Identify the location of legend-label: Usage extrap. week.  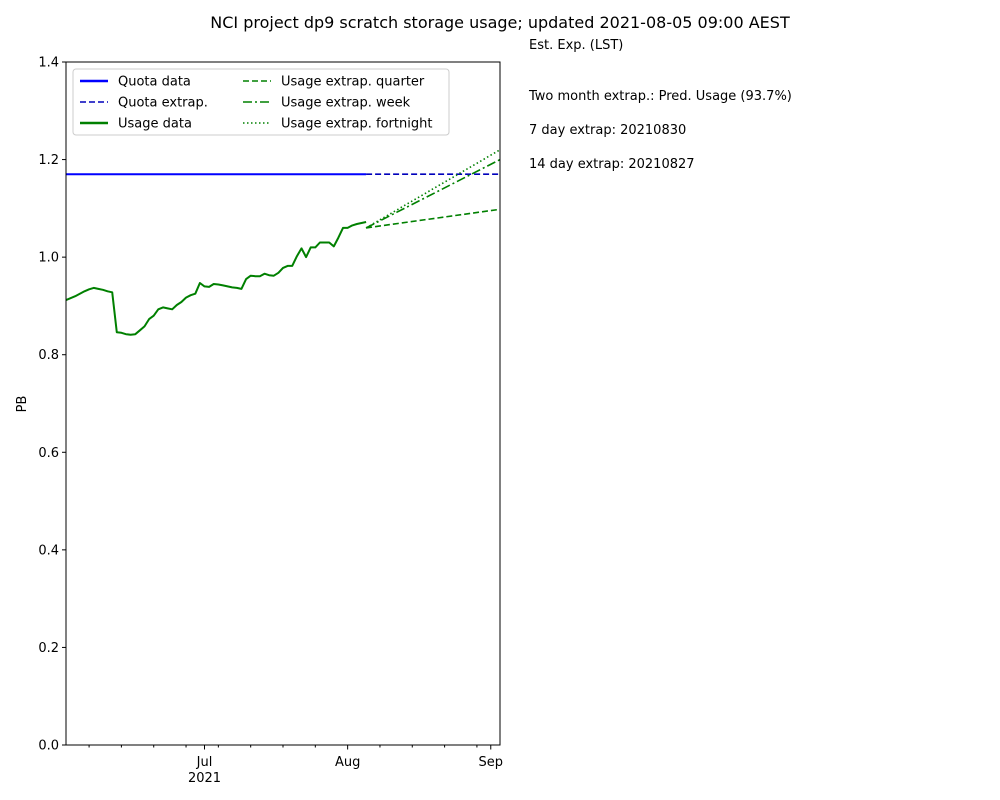
(346, 103).